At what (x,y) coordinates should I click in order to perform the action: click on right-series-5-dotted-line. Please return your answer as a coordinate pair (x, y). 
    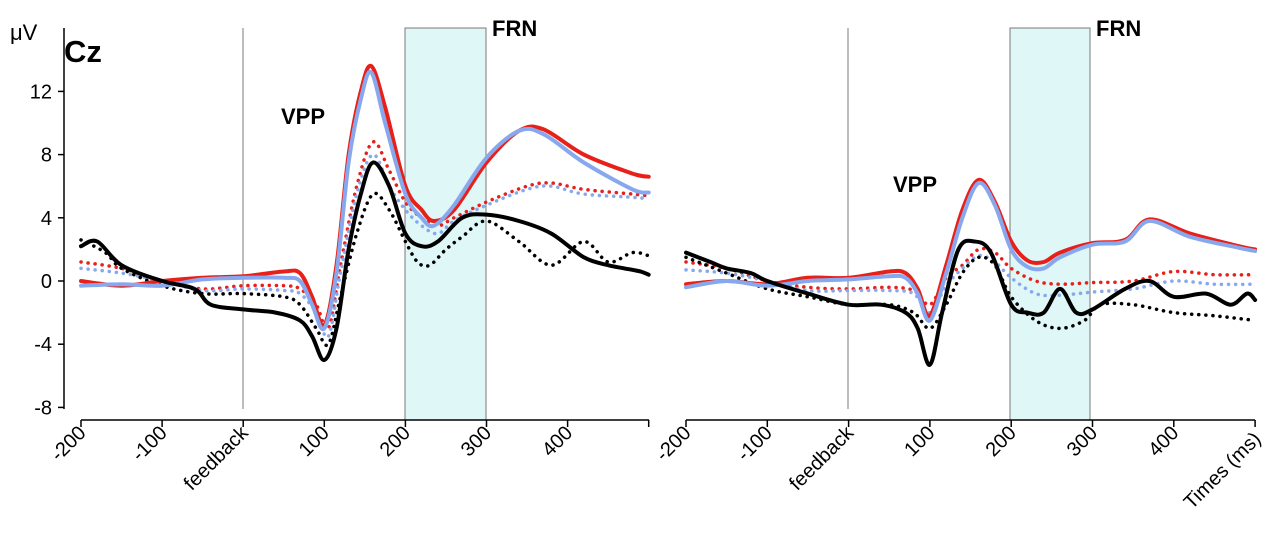
    Looking at the image, I should click on (970, 293).